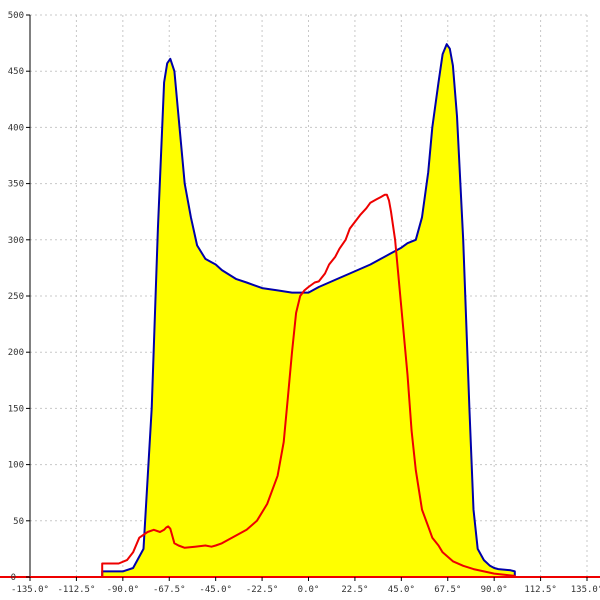 The height and width of the screenshot is (600, 600). What do you see at coordinates (447, 590) in the screenshot?
I see `x-tick-label: 67.5°` at bounding box center [447, 590].